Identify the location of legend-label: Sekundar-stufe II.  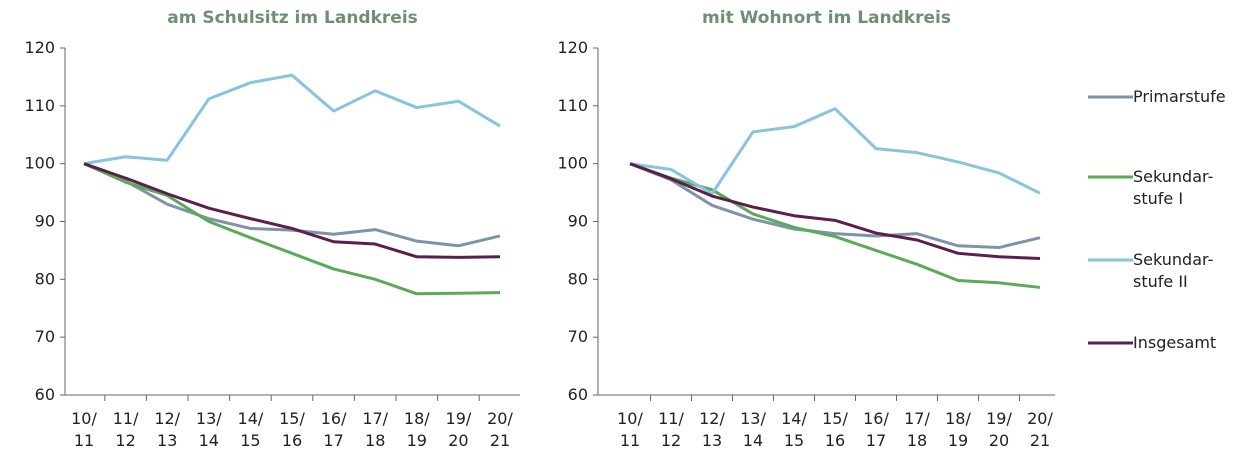
(1173, 270).